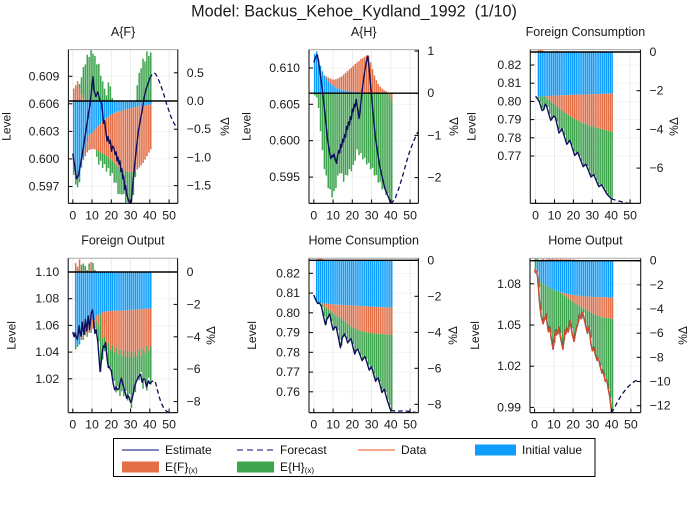 The height and width of the screenshot is (505, 700). Describe the element at coordinates (188, 450) in the screenshot. I see `svg-text: Estimate` at that location.